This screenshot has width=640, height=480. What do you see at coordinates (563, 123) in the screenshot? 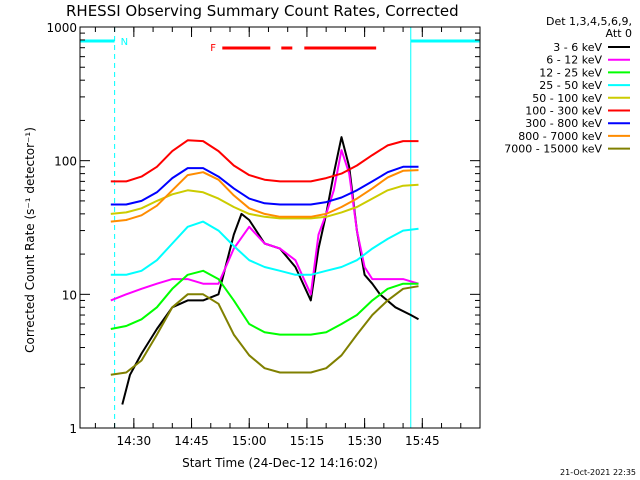
I see `legend-label: 300 - 800 keV` at bounding box center [563, 123].